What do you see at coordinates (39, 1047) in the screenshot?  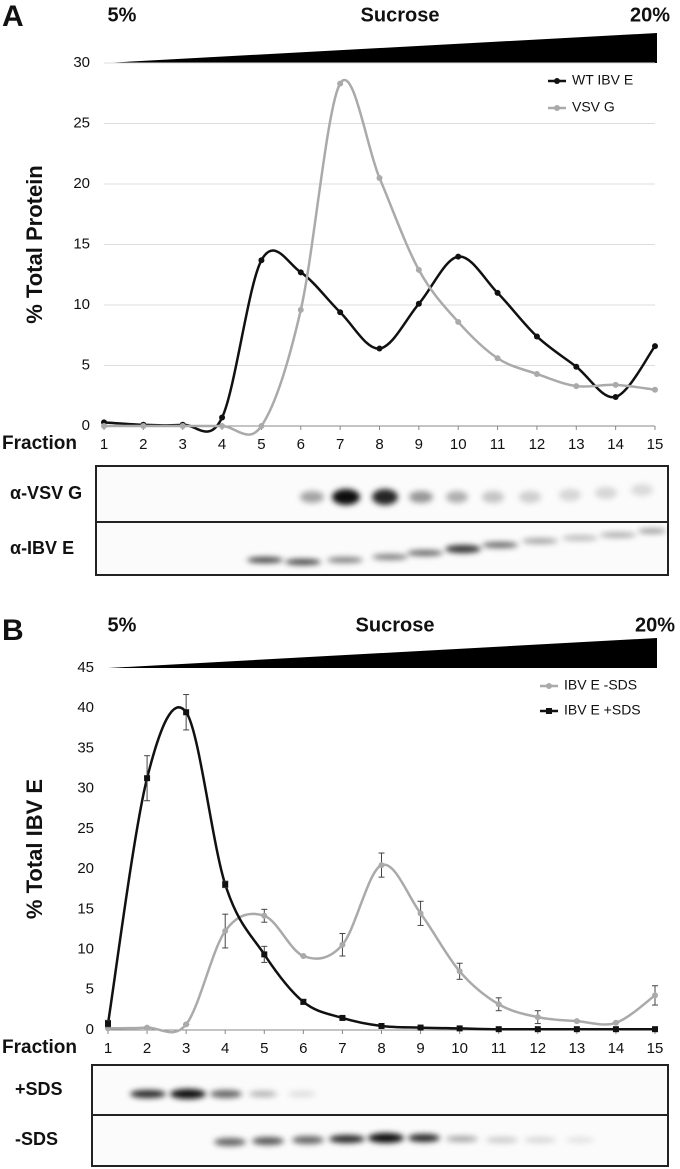 I see `x-axis-title: Fraction` at bounding box center [39, 1047].